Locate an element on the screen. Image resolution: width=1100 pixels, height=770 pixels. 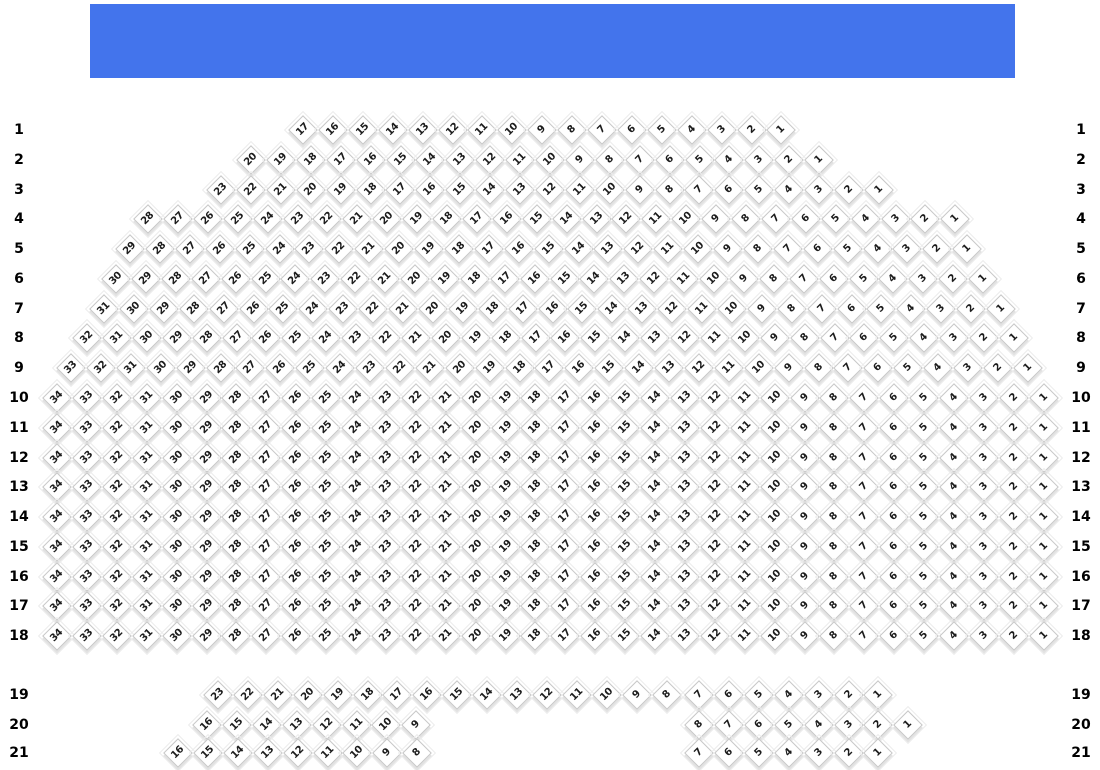
seat: 27 is located at coordinates (266, 636).